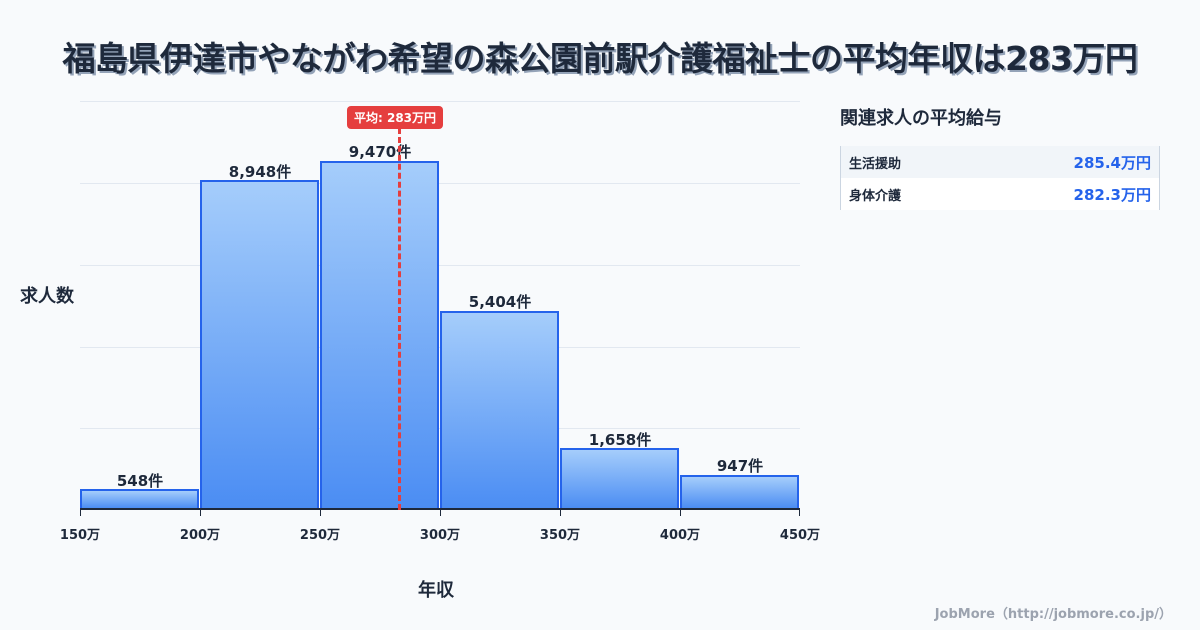  I want to click on x-tick-label: 350万, so click(560, 535).